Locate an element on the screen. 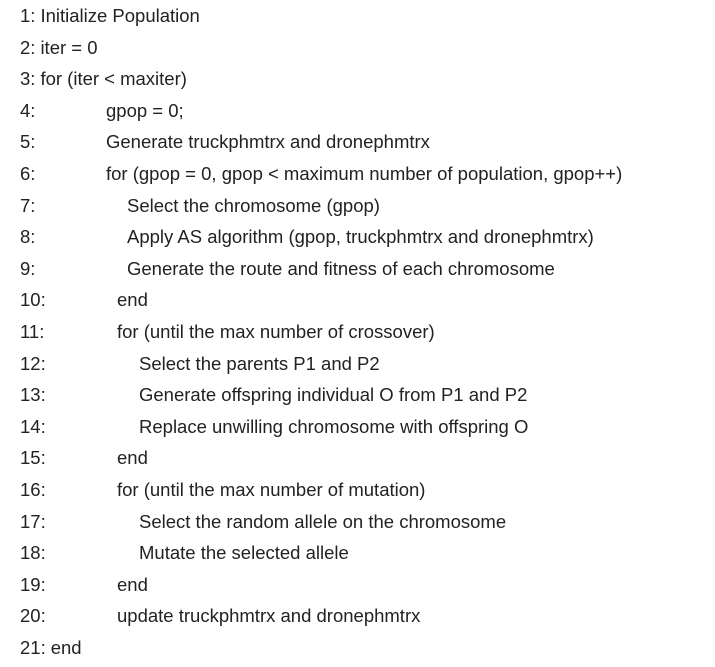  line-text: for (until the max number of mutation) is located at coordinates (271, 489).